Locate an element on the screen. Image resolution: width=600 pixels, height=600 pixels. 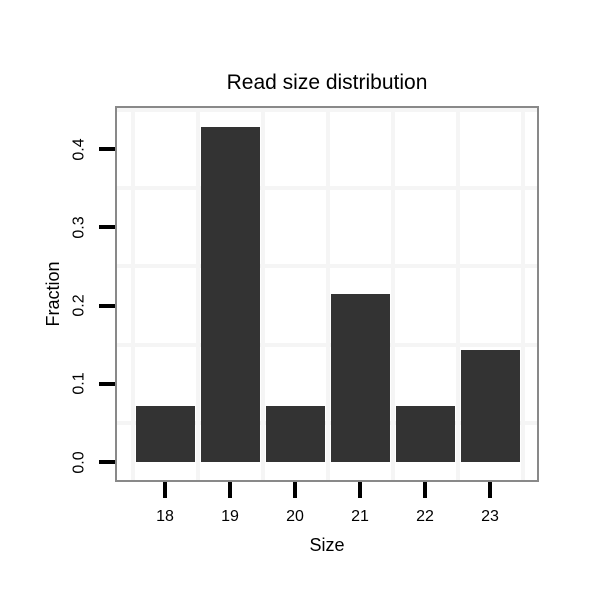
y-tick-label: 0.0 is located at coordinates (79, 462).